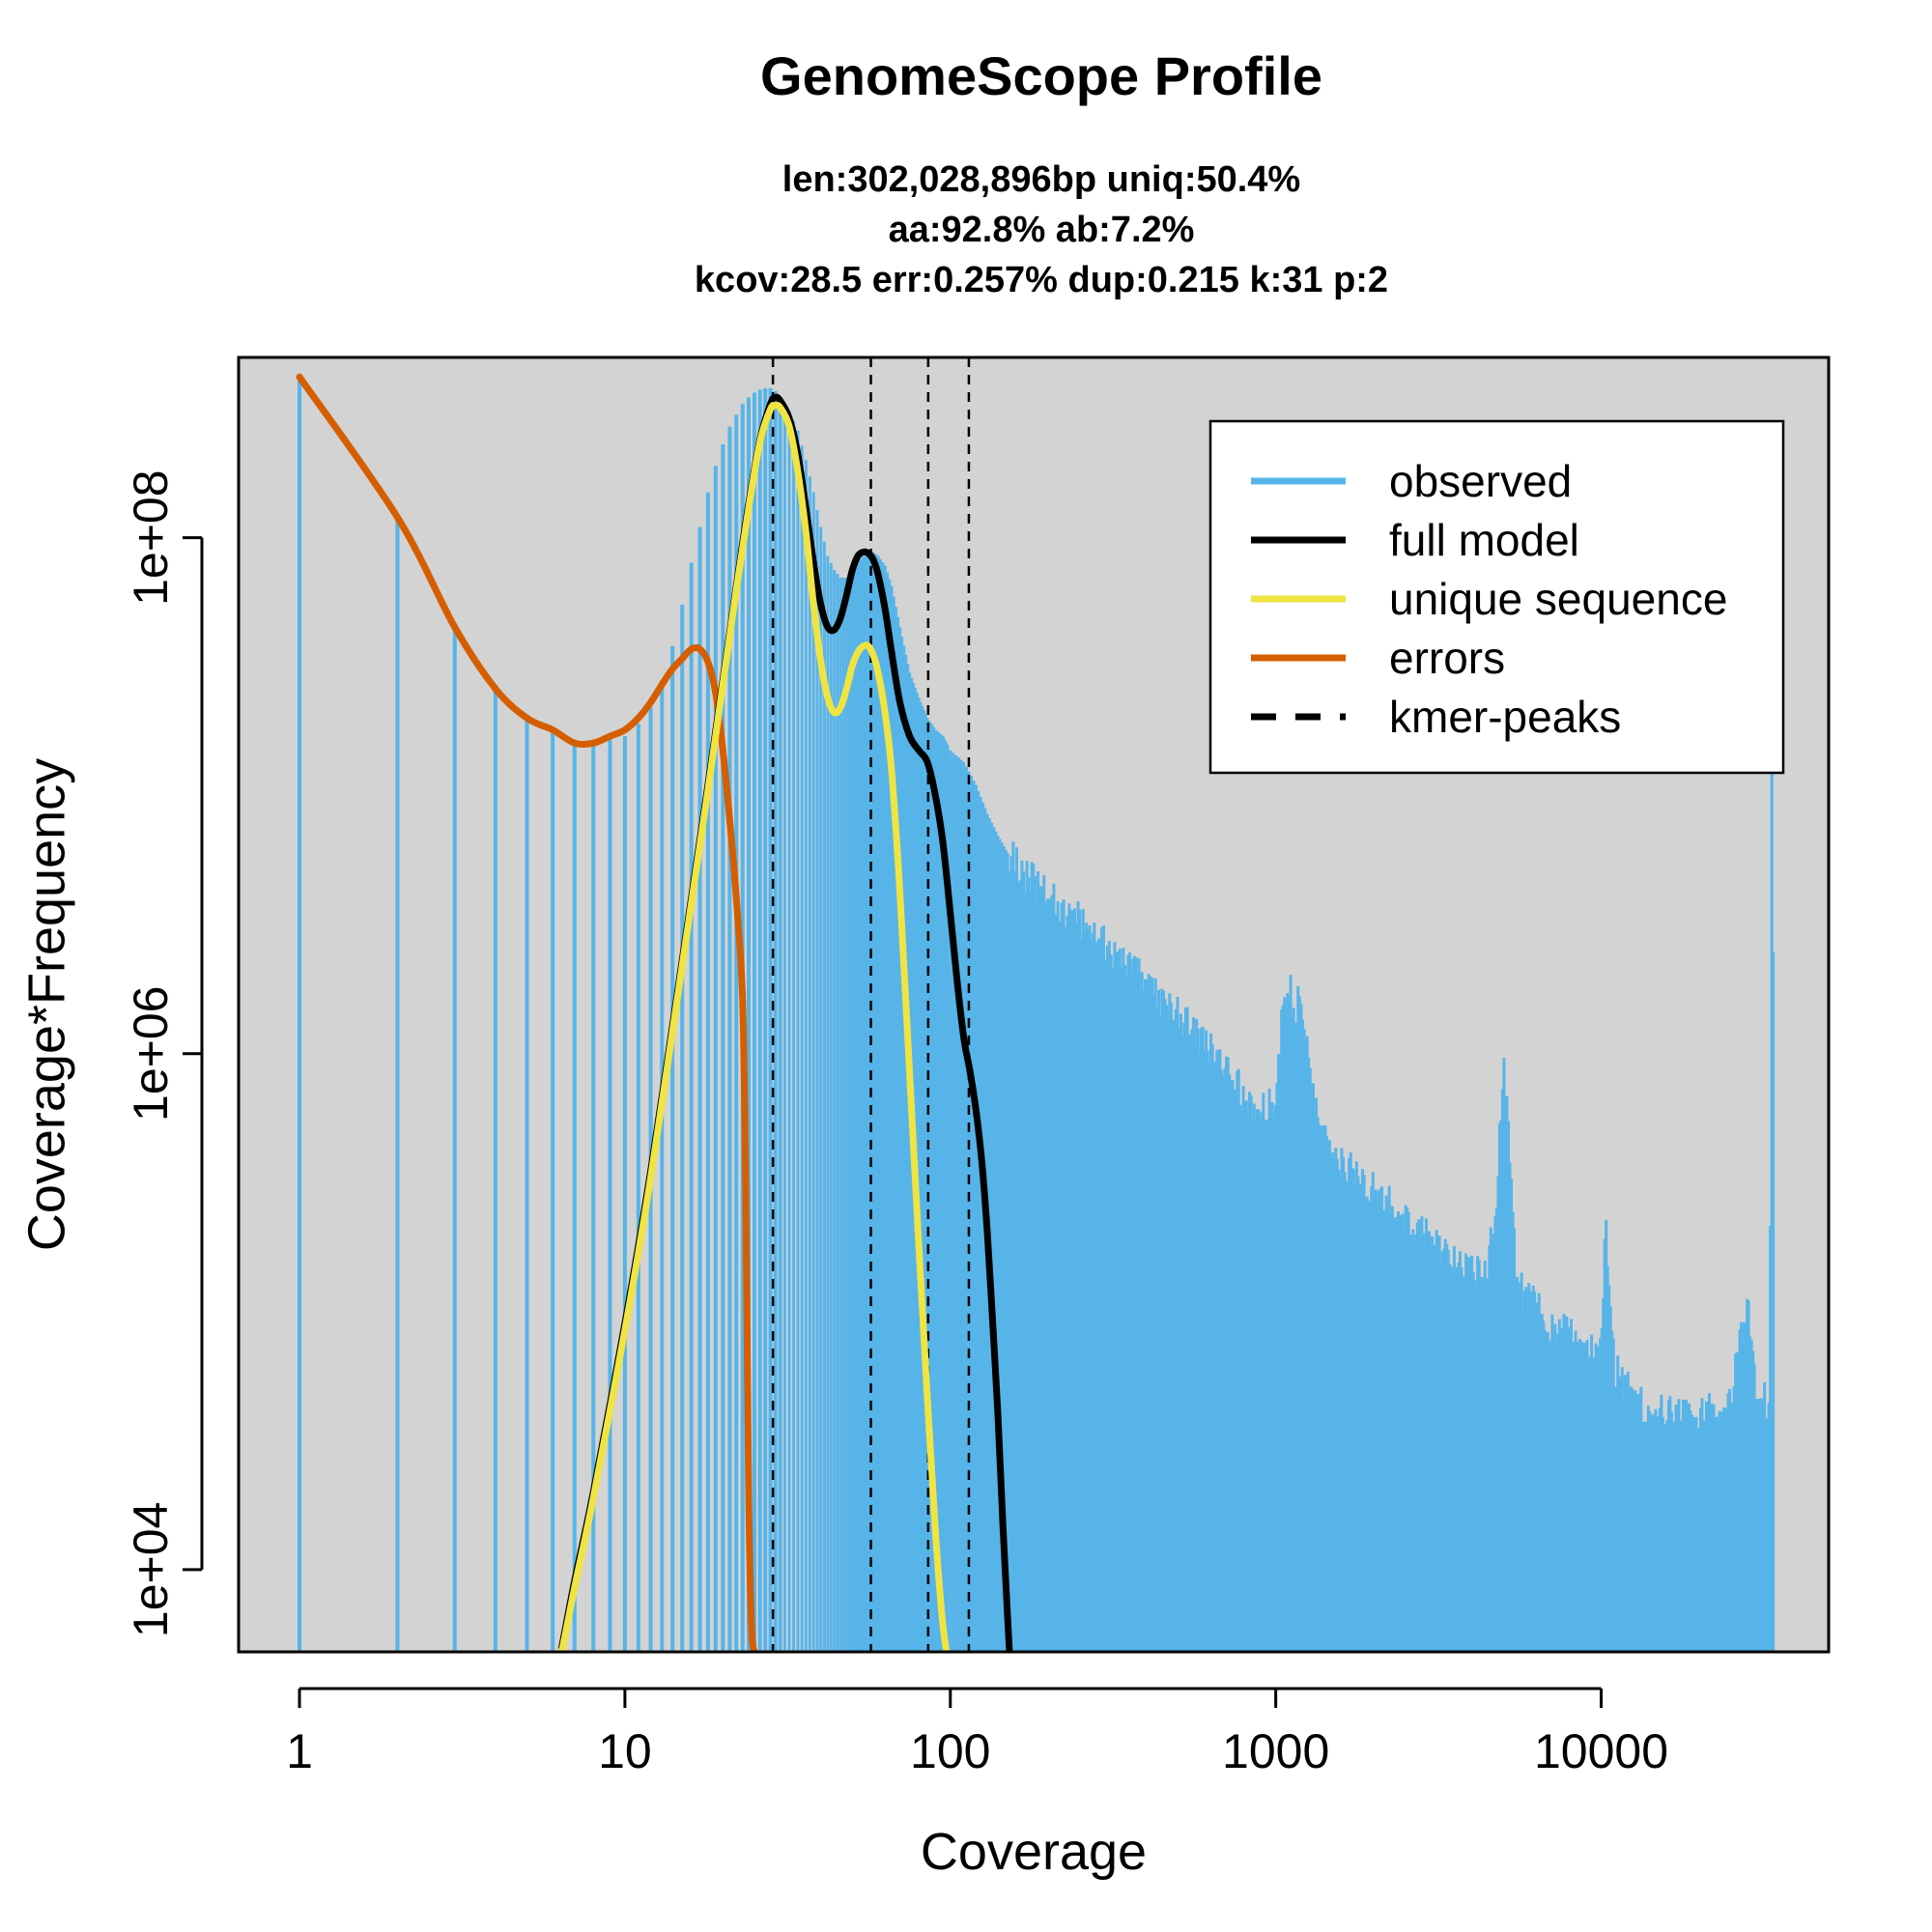 The height and width of the screenshot is (1932, 1932). I want to click on legend-label: unique sequence, so click(1558, 599).